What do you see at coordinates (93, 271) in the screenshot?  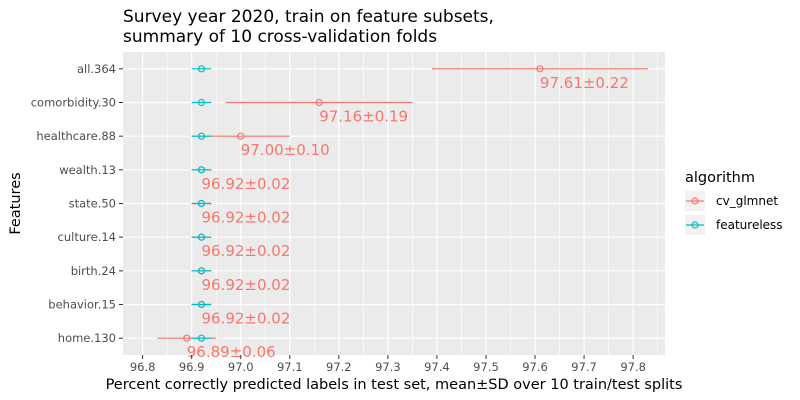 I see `y-tick-label: birth.24` at bounding box center [93, 271].